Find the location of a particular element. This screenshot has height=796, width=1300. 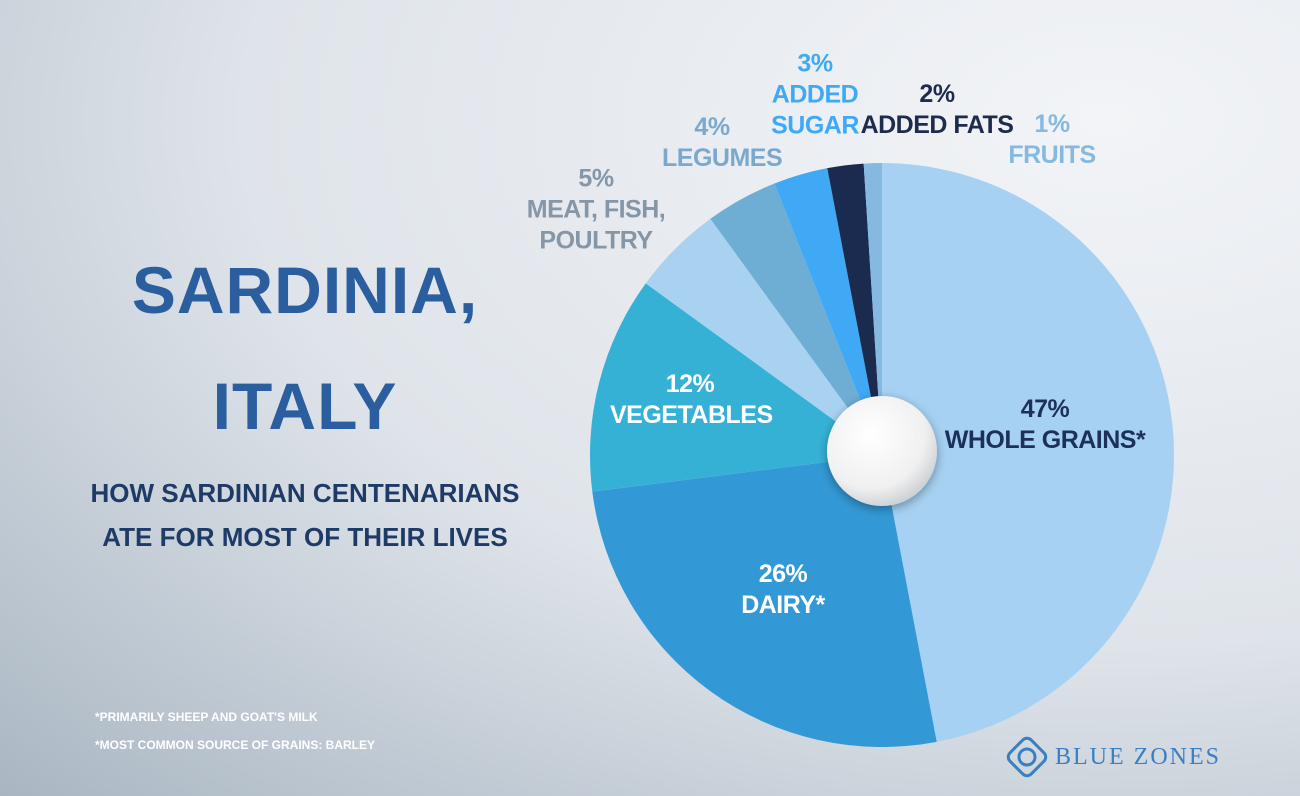

subtitle-line: HOW SARDINIAN CENTENARIANS is located at coordinates (305, 493).